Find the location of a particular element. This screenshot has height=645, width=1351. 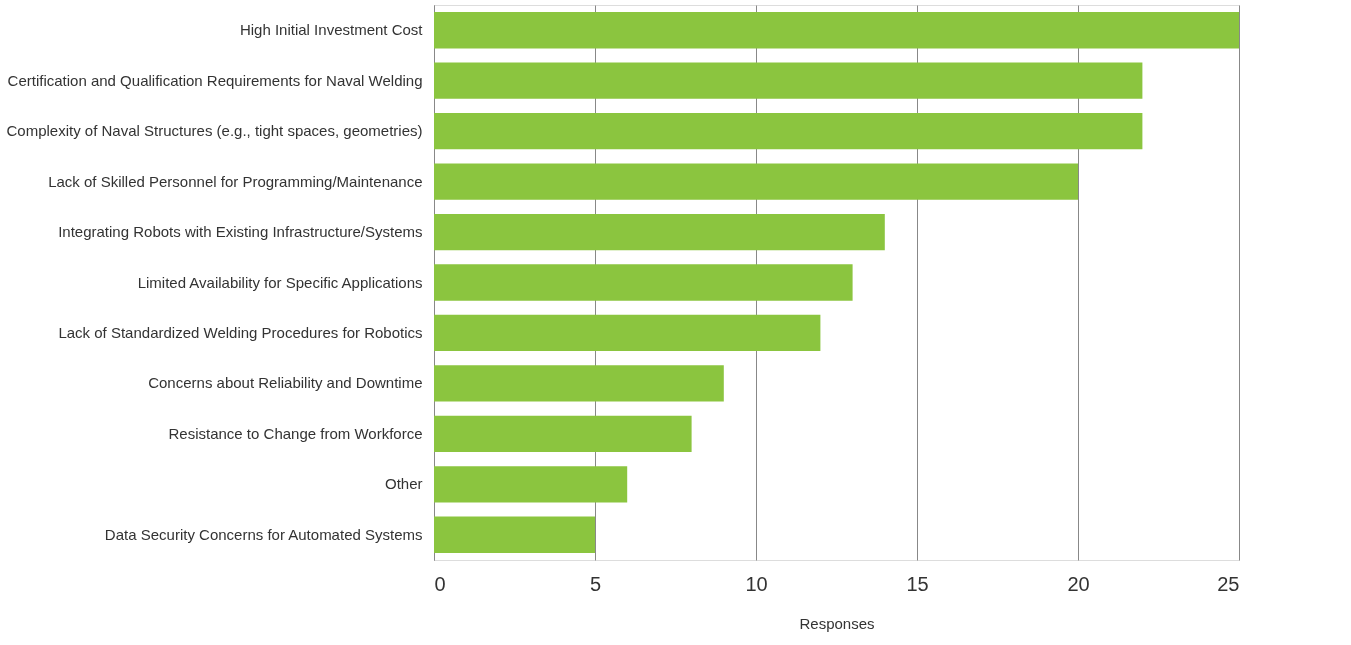

x-tick-label: 5 is located at coordinates (595, 583).